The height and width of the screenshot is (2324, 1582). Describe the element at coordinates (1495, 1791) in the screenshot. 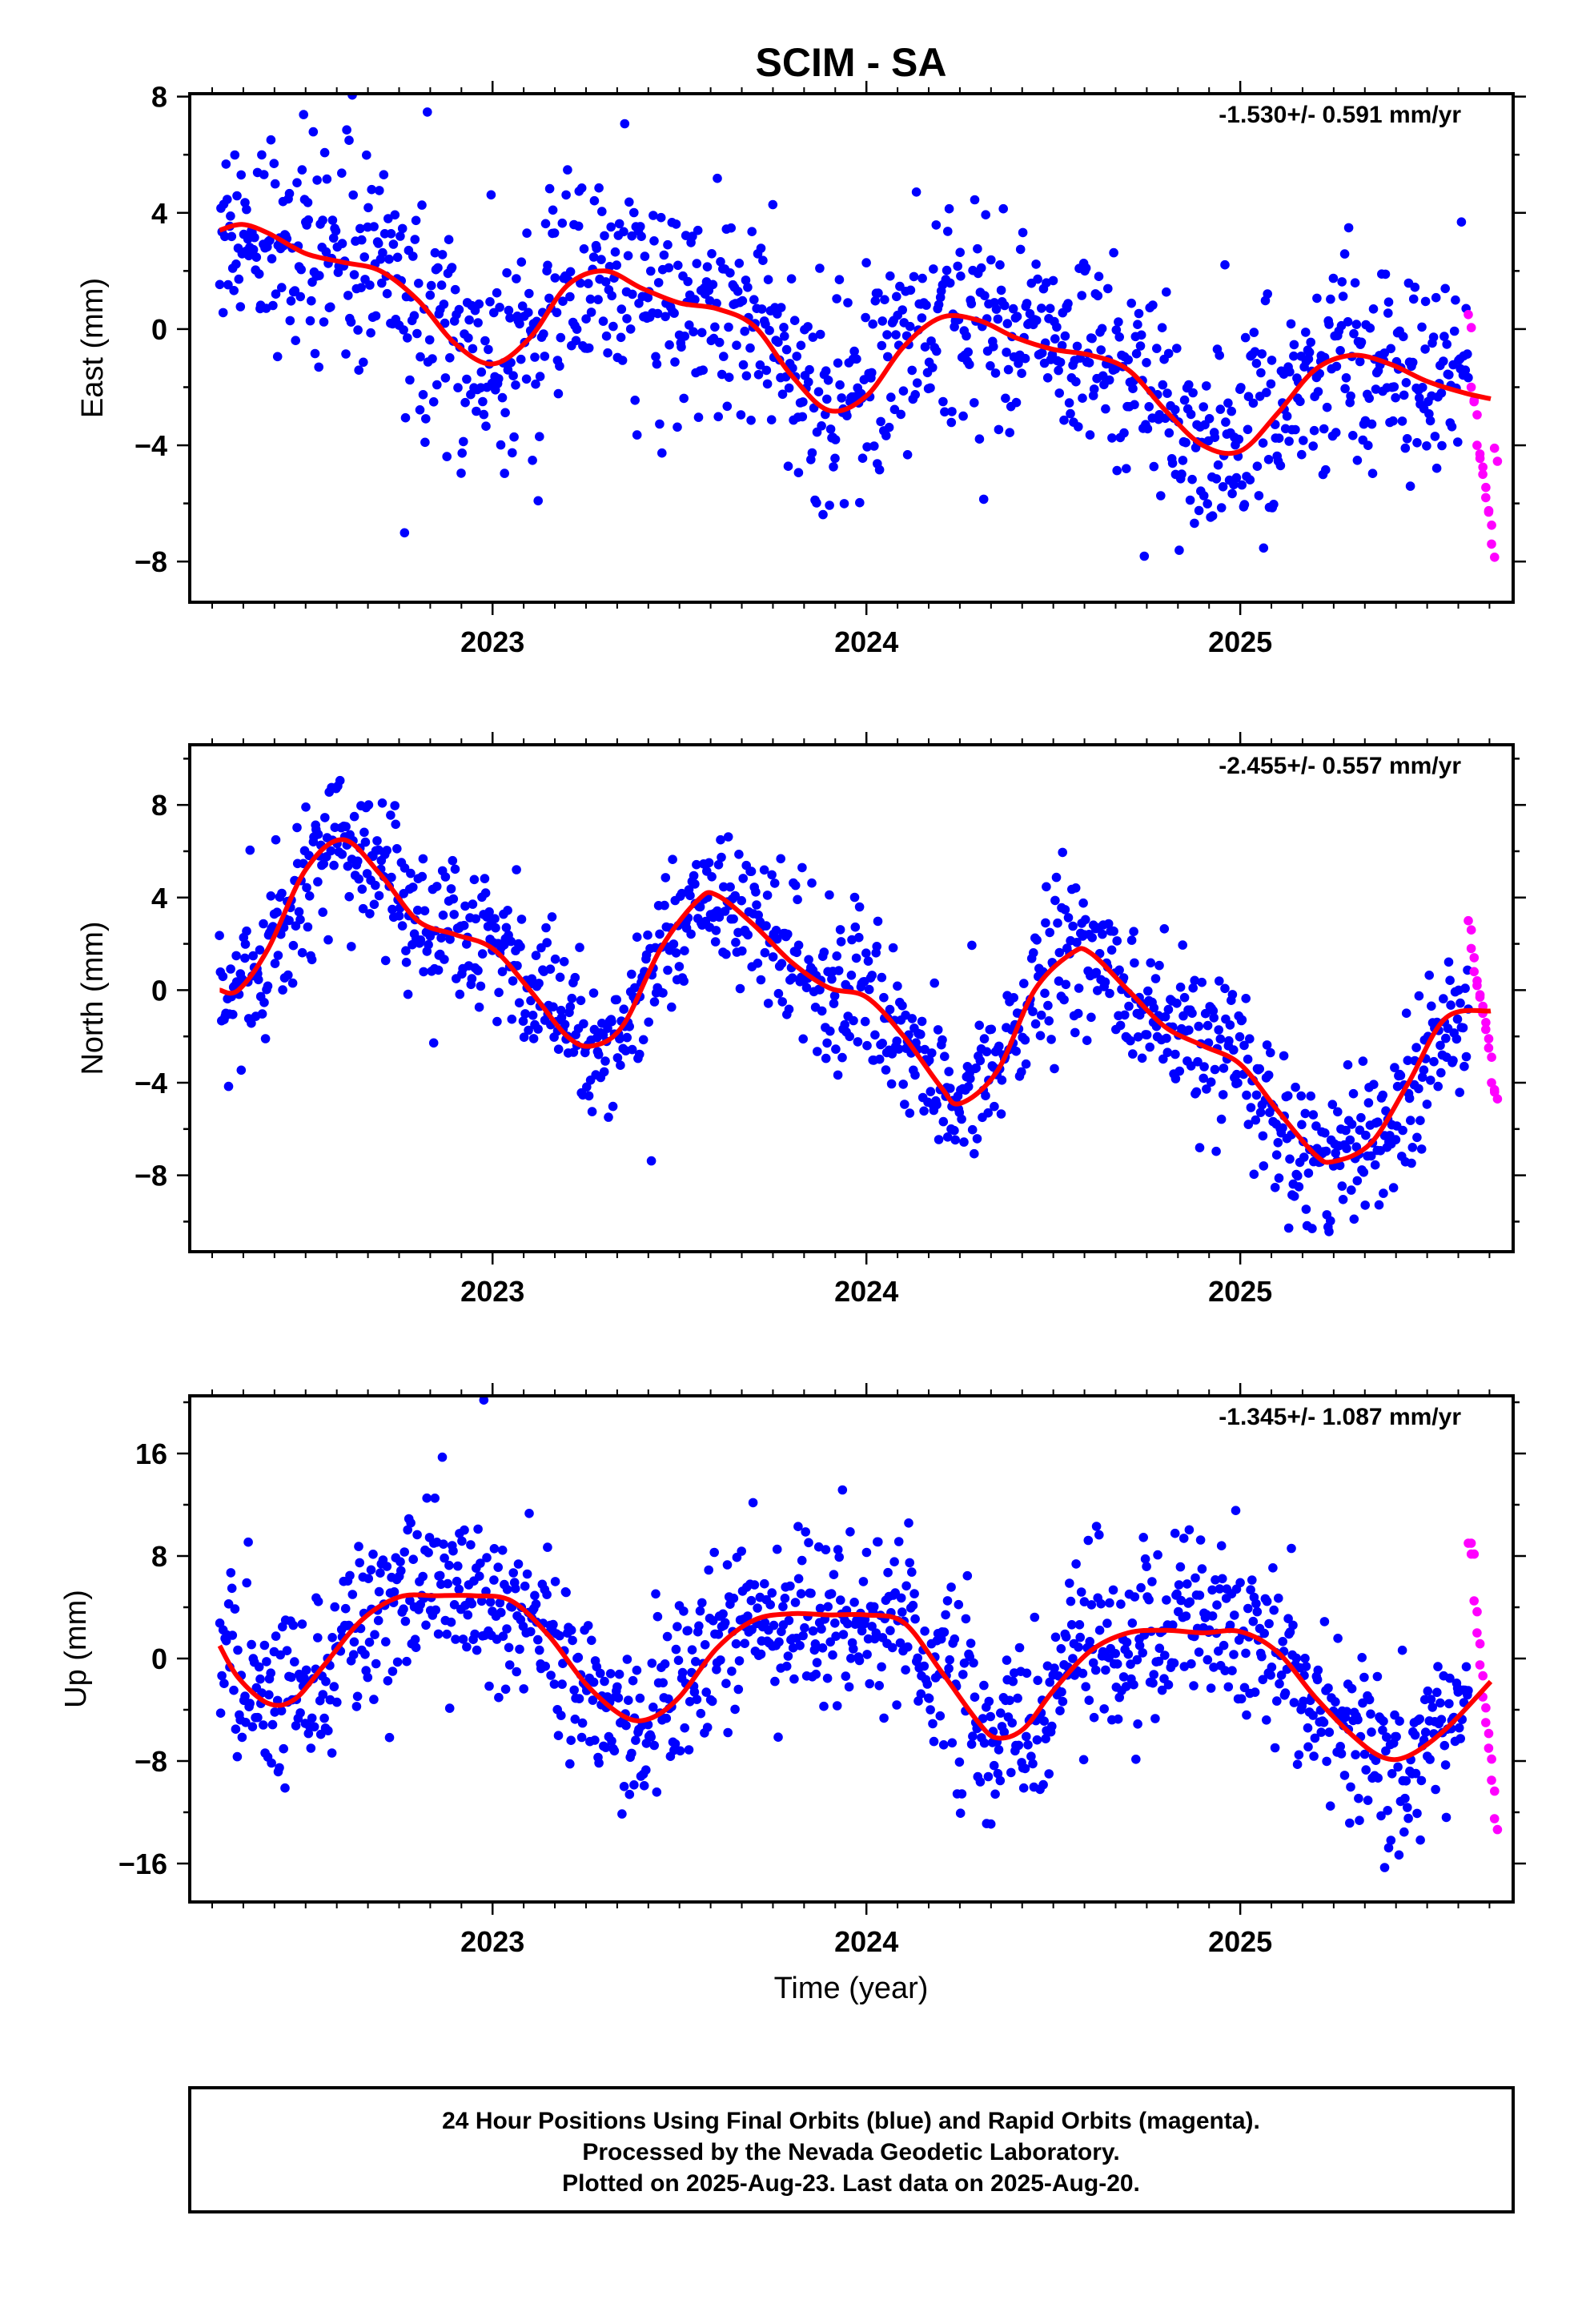

I see `up-rapid-point` at that location.